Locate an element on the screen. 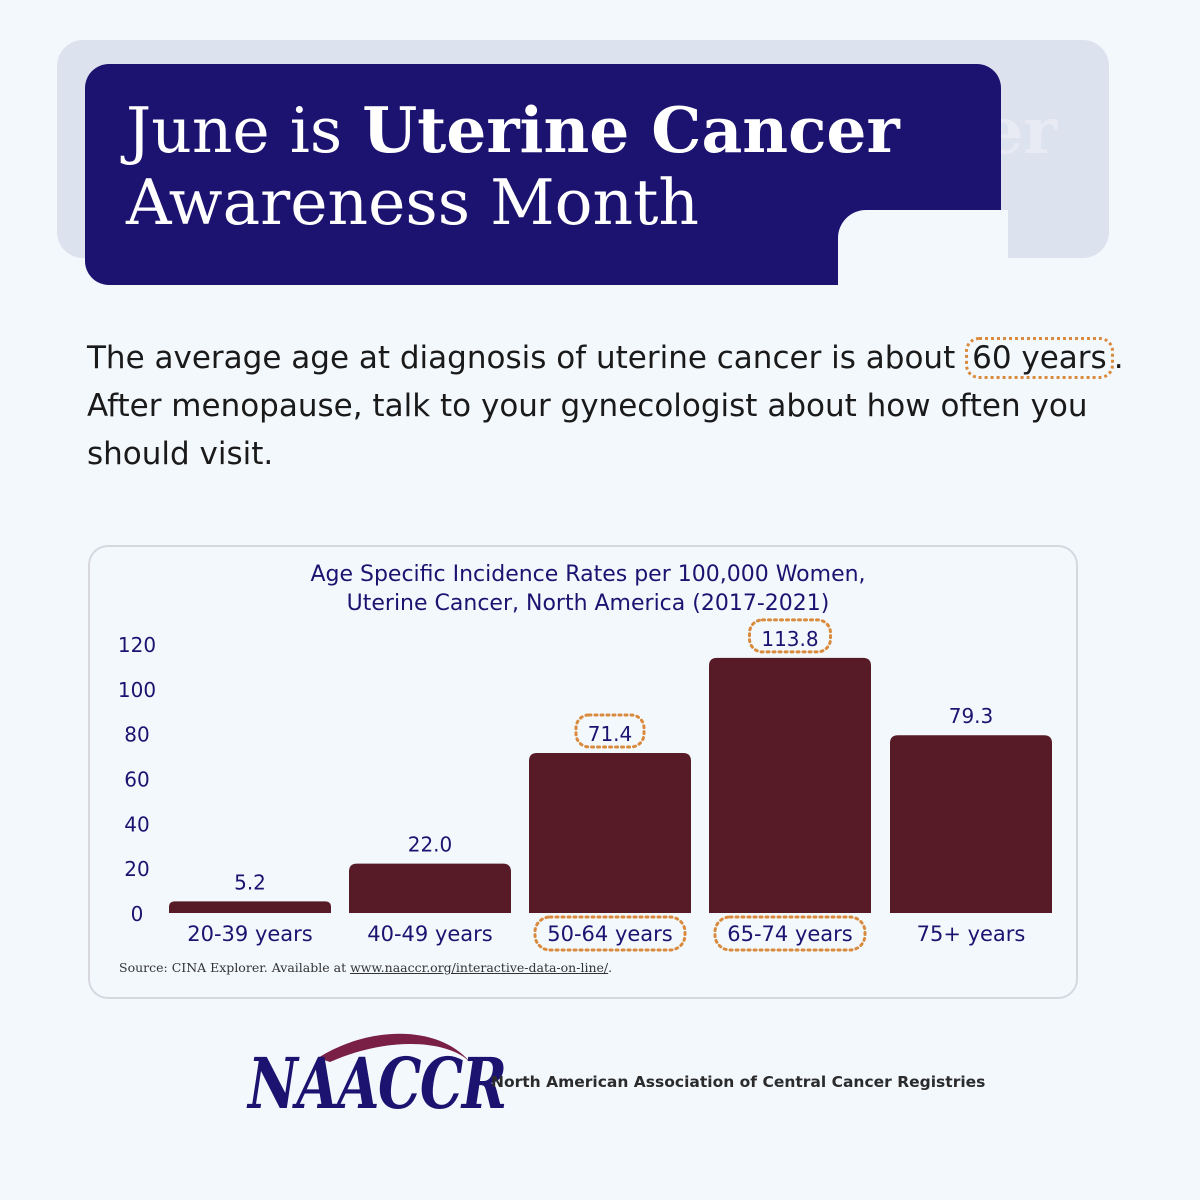  y-tick-label: 60 is located at coordinates (136, 780).